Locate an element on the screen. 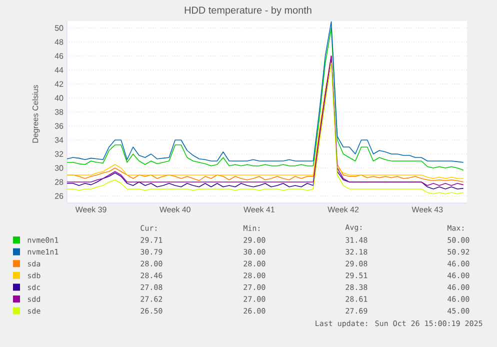  chart-title: HDD temperature - by month is located at coordinates (248, 11).